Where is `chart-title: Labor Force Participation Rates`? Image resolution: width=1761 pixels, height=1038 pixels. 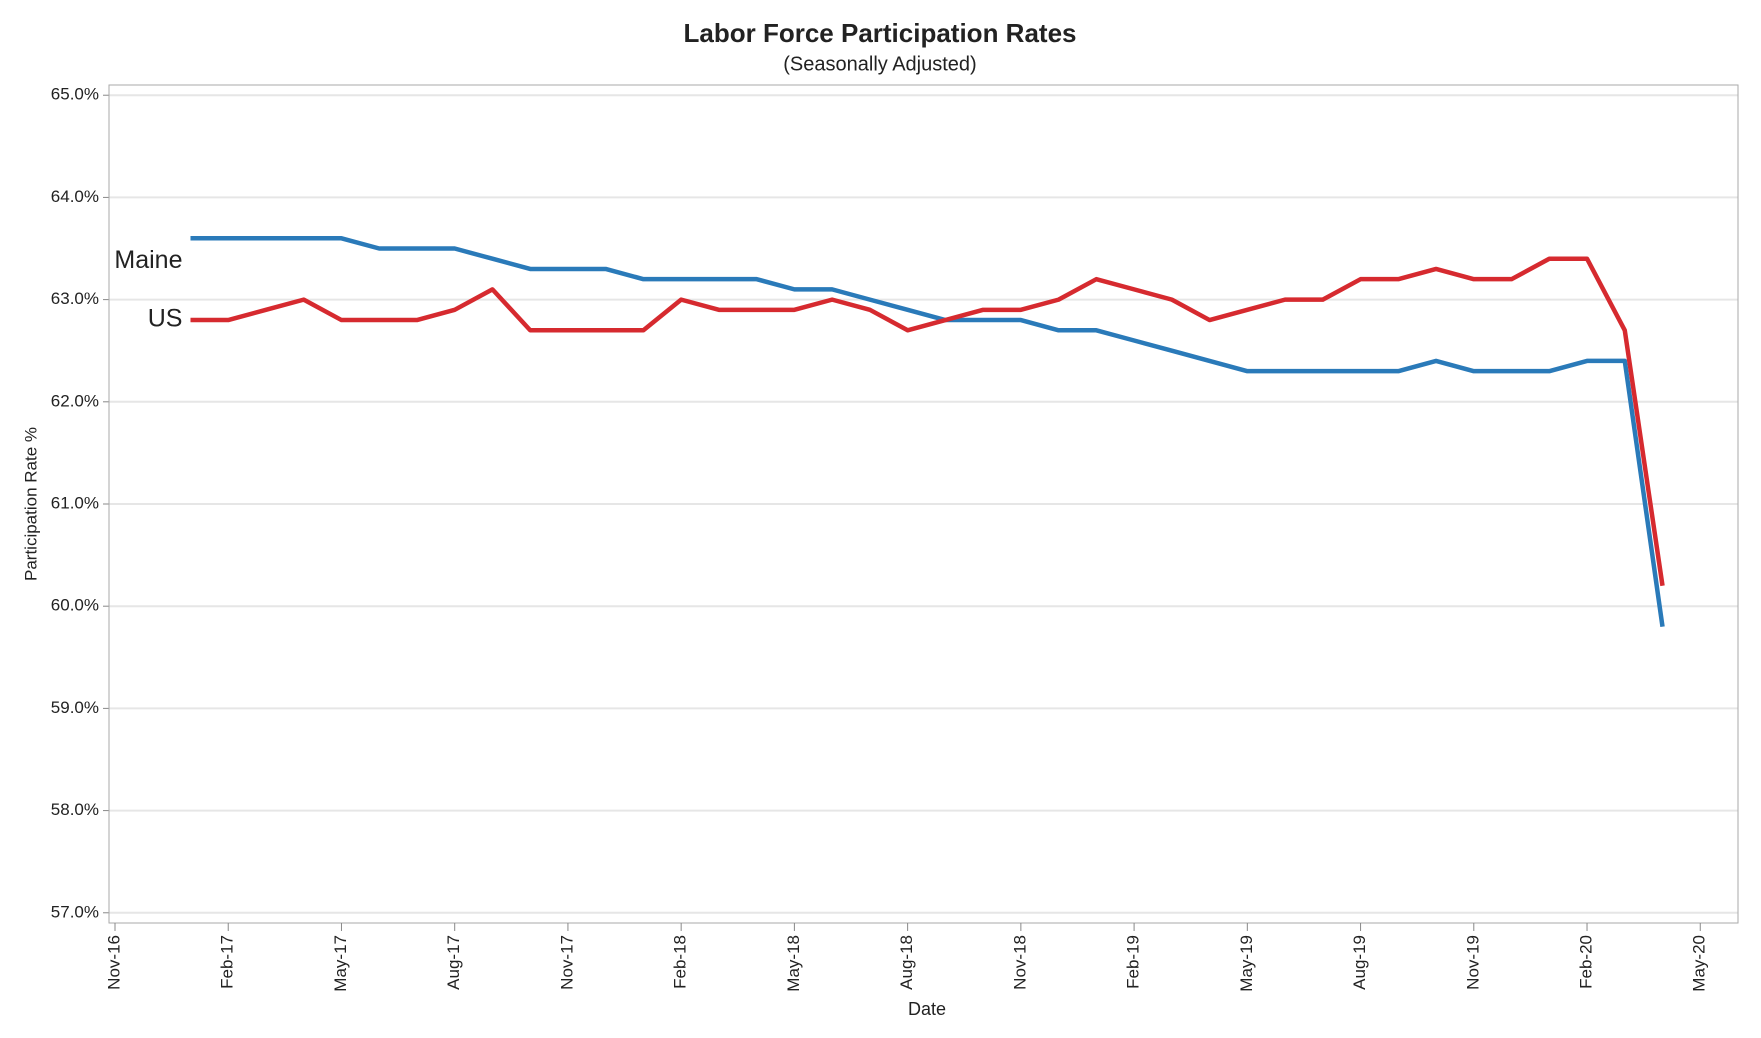
chart-title: Labor Force Participation Rates is located at coordinates (880, 33).